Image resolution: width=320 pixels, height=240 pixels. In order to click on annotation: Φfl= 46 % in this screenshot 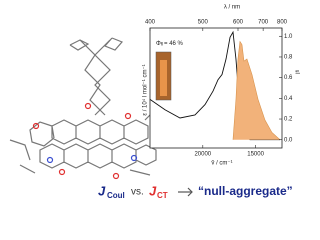, I will do `click(170, 44)`.